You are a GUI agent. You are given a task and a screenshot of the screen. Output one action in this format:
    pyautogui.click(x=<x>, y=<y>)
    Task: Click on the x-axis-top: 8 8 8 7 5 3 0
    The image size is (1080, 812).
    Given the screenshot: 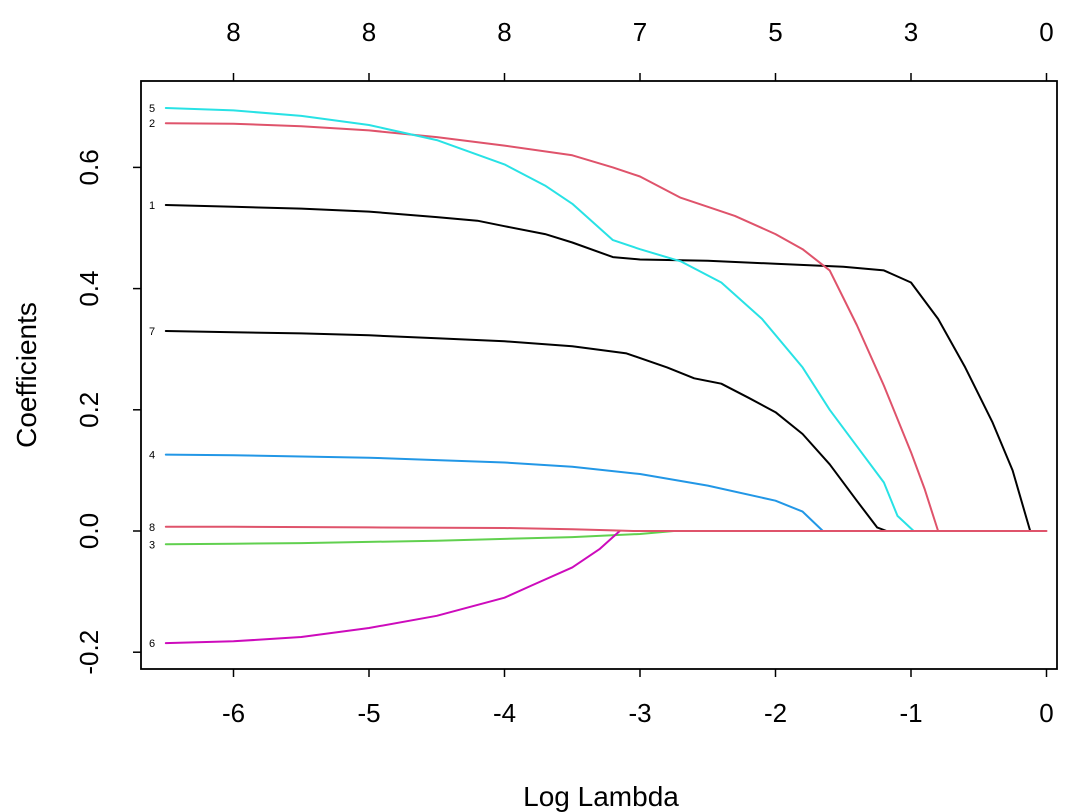 What is the action you would take?
    pyautogui.click(x=640, y=49)
    